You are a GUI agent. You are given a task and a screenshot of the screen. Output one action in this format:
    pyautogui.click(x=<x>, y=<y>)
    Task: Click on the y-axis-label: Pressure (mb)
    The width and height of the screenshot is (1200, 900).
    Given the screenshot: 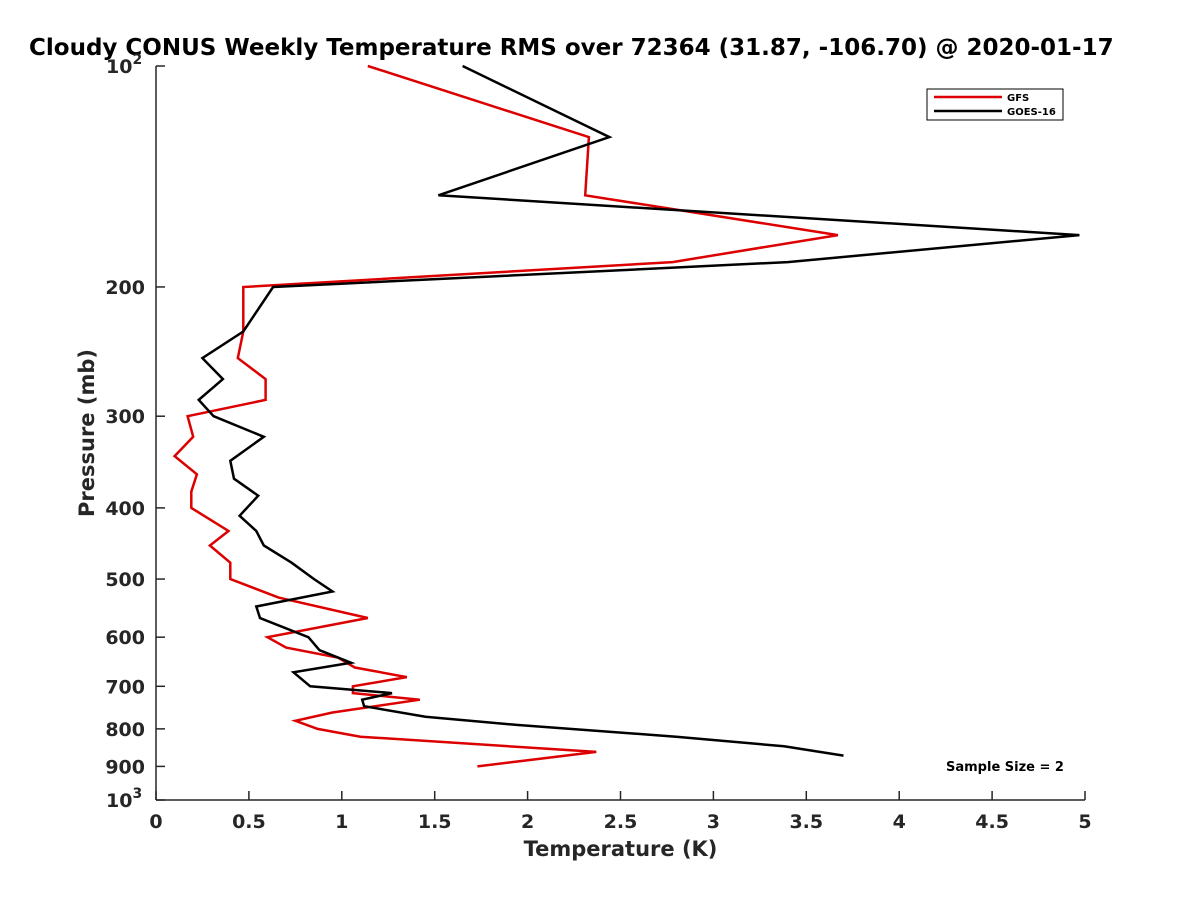 What is the action you would take?
    pyautogui.click(x=87, y=433)
    